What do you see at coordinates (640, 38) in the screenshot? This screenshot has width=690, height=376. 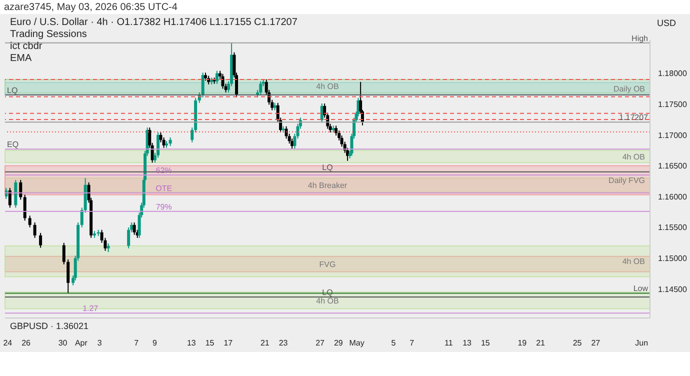 I see `ref-line-label: High` at bounding box center [640, 38].